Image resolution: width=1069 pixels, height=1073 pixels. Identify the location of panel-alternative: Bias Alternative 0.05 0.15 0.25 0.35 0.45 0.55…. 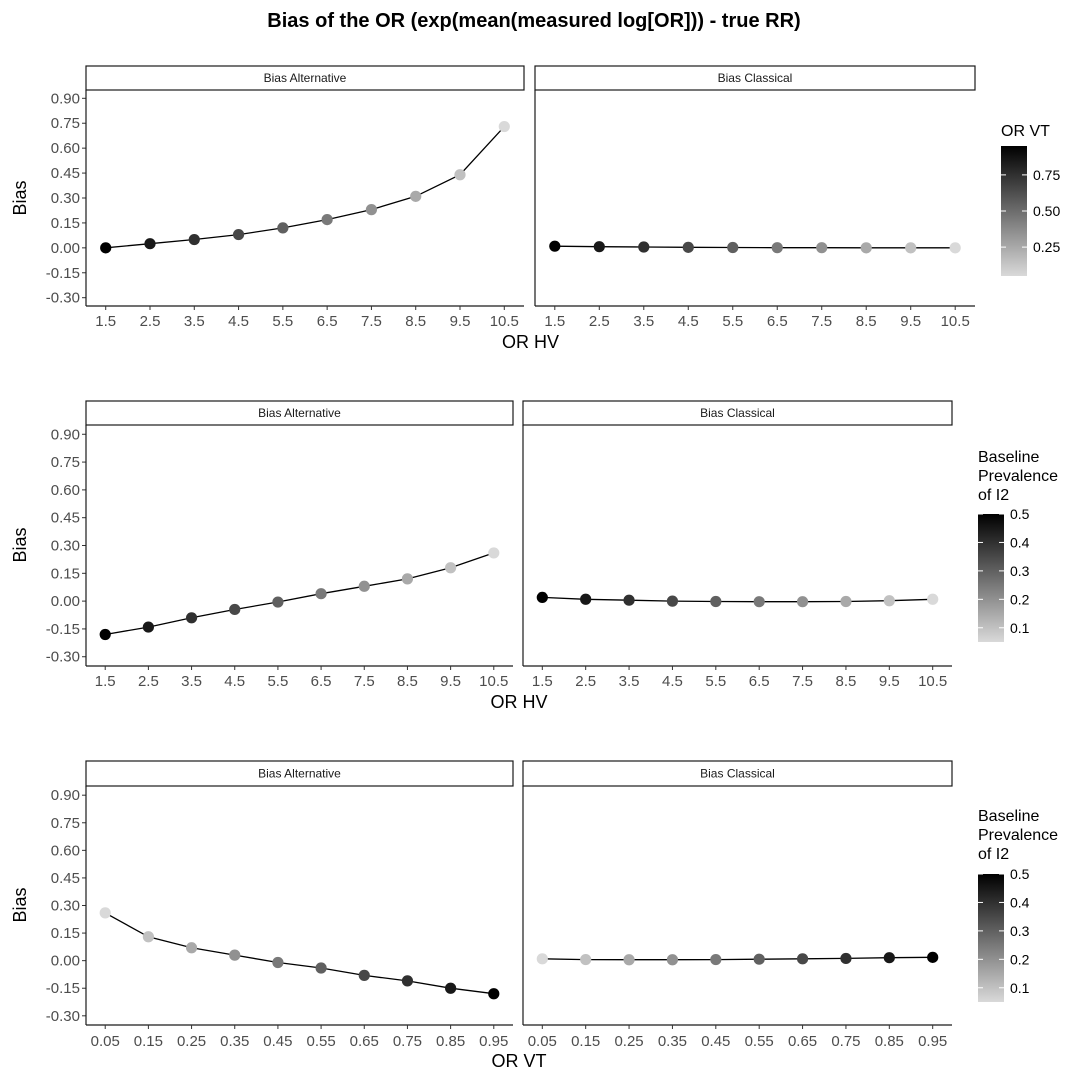
(299, 905).